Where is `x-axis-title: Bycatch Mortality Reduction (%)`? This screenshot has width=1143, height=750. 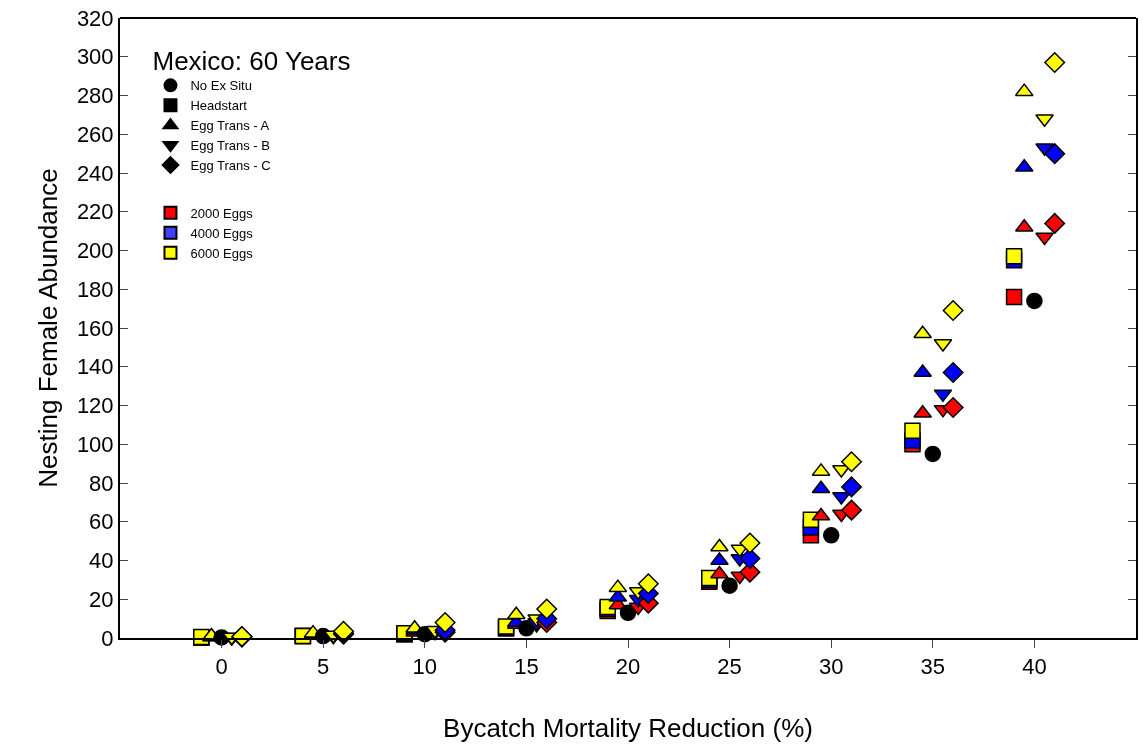 x-axis-title: Bycatch Mortality Reduction (%) is located at coordinates (628, 727).